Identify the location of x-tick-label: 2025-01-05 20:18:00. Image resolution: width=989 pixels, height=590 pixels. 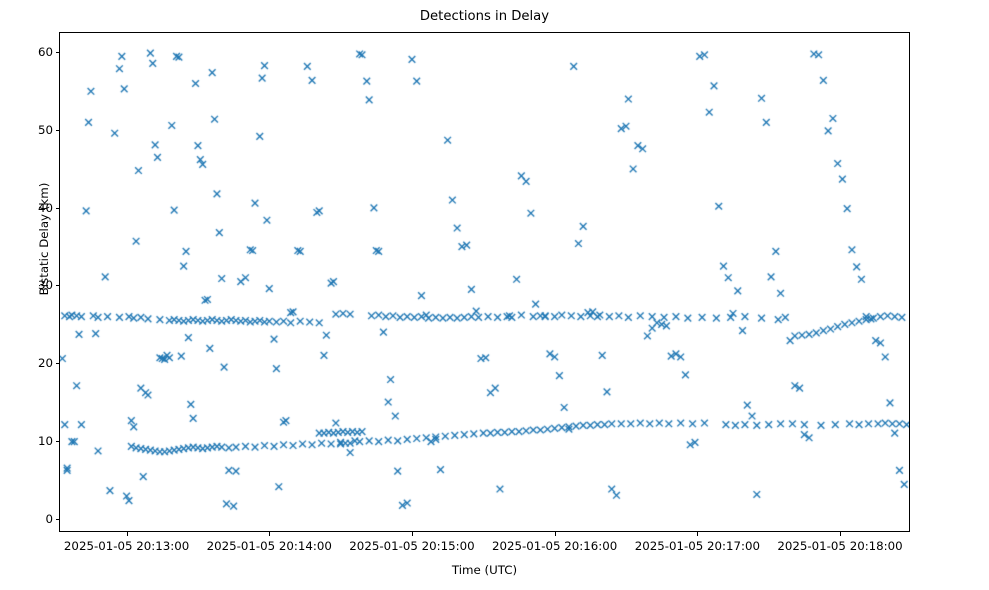
(840, 546).